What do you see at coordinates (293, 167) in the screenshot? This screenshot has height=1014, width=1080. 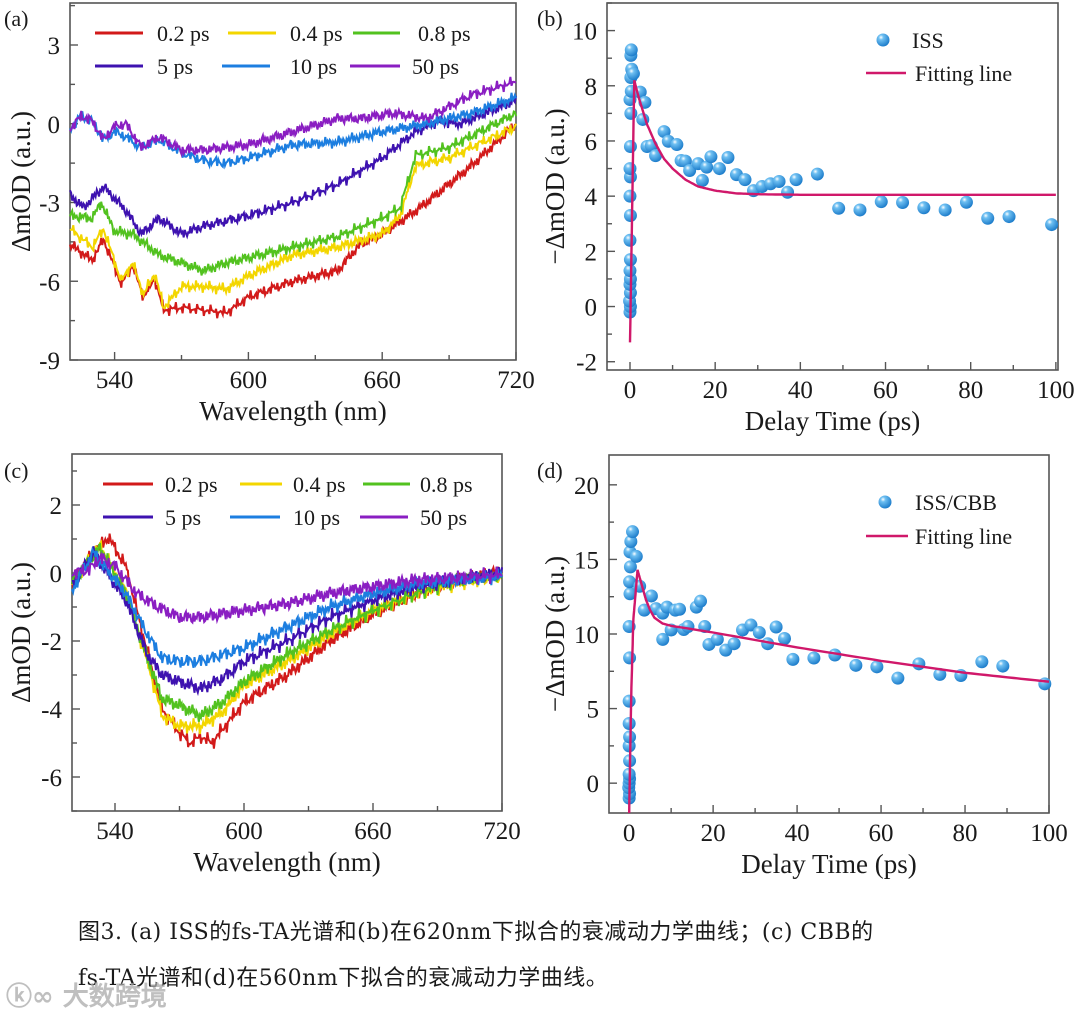 I see `series-line-5ps` at bounding box center [293, 167].